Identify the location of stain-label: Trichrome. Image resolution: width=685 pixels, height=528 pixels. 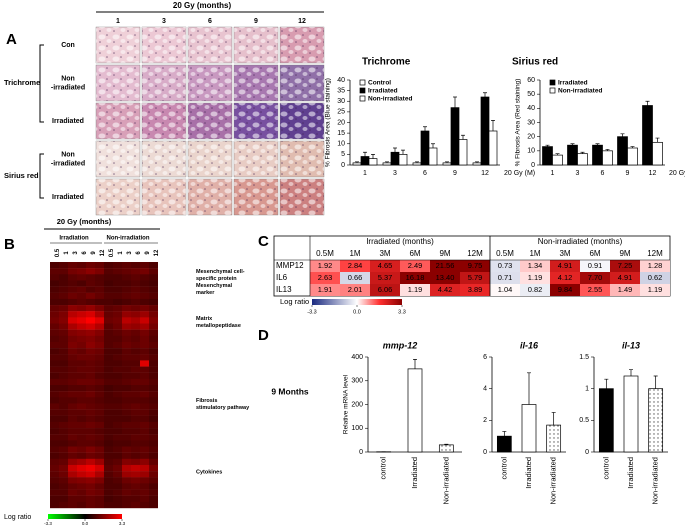
(22, 82).